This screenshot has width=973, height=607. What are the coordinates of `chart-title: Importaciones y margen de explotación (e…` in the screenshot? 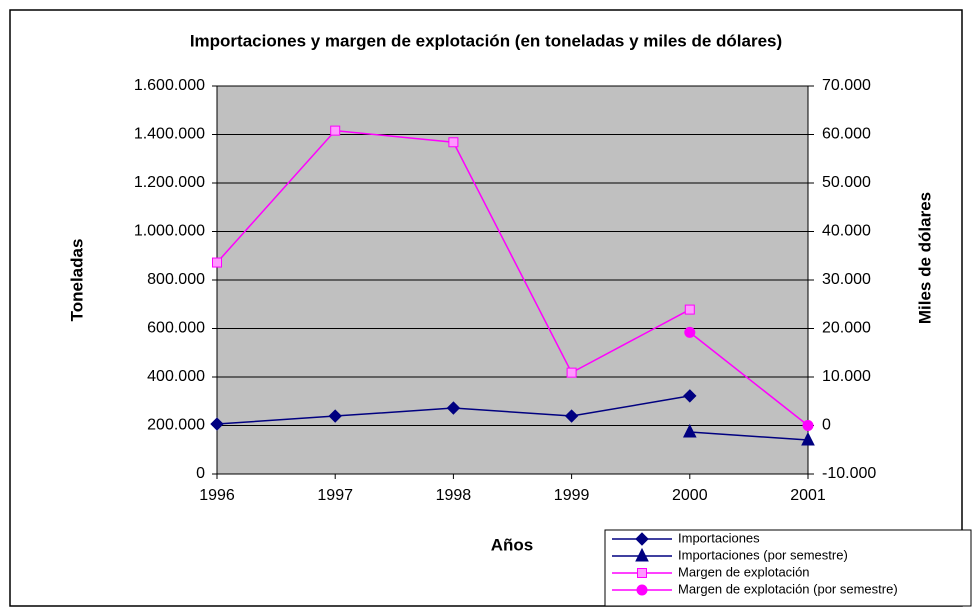 It's located at (486, 40).